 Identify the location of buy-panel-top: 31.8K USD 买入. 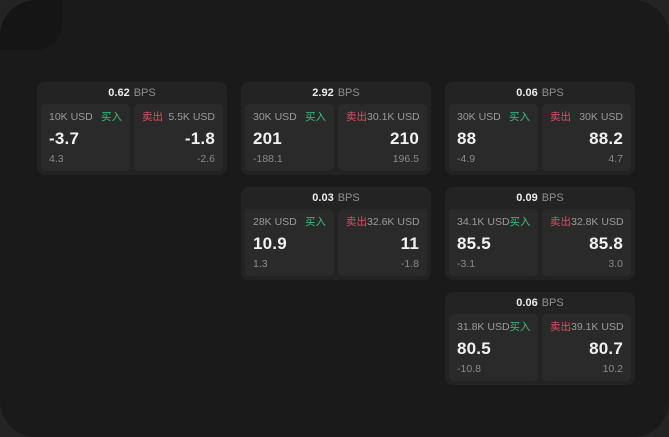
(494, 327).